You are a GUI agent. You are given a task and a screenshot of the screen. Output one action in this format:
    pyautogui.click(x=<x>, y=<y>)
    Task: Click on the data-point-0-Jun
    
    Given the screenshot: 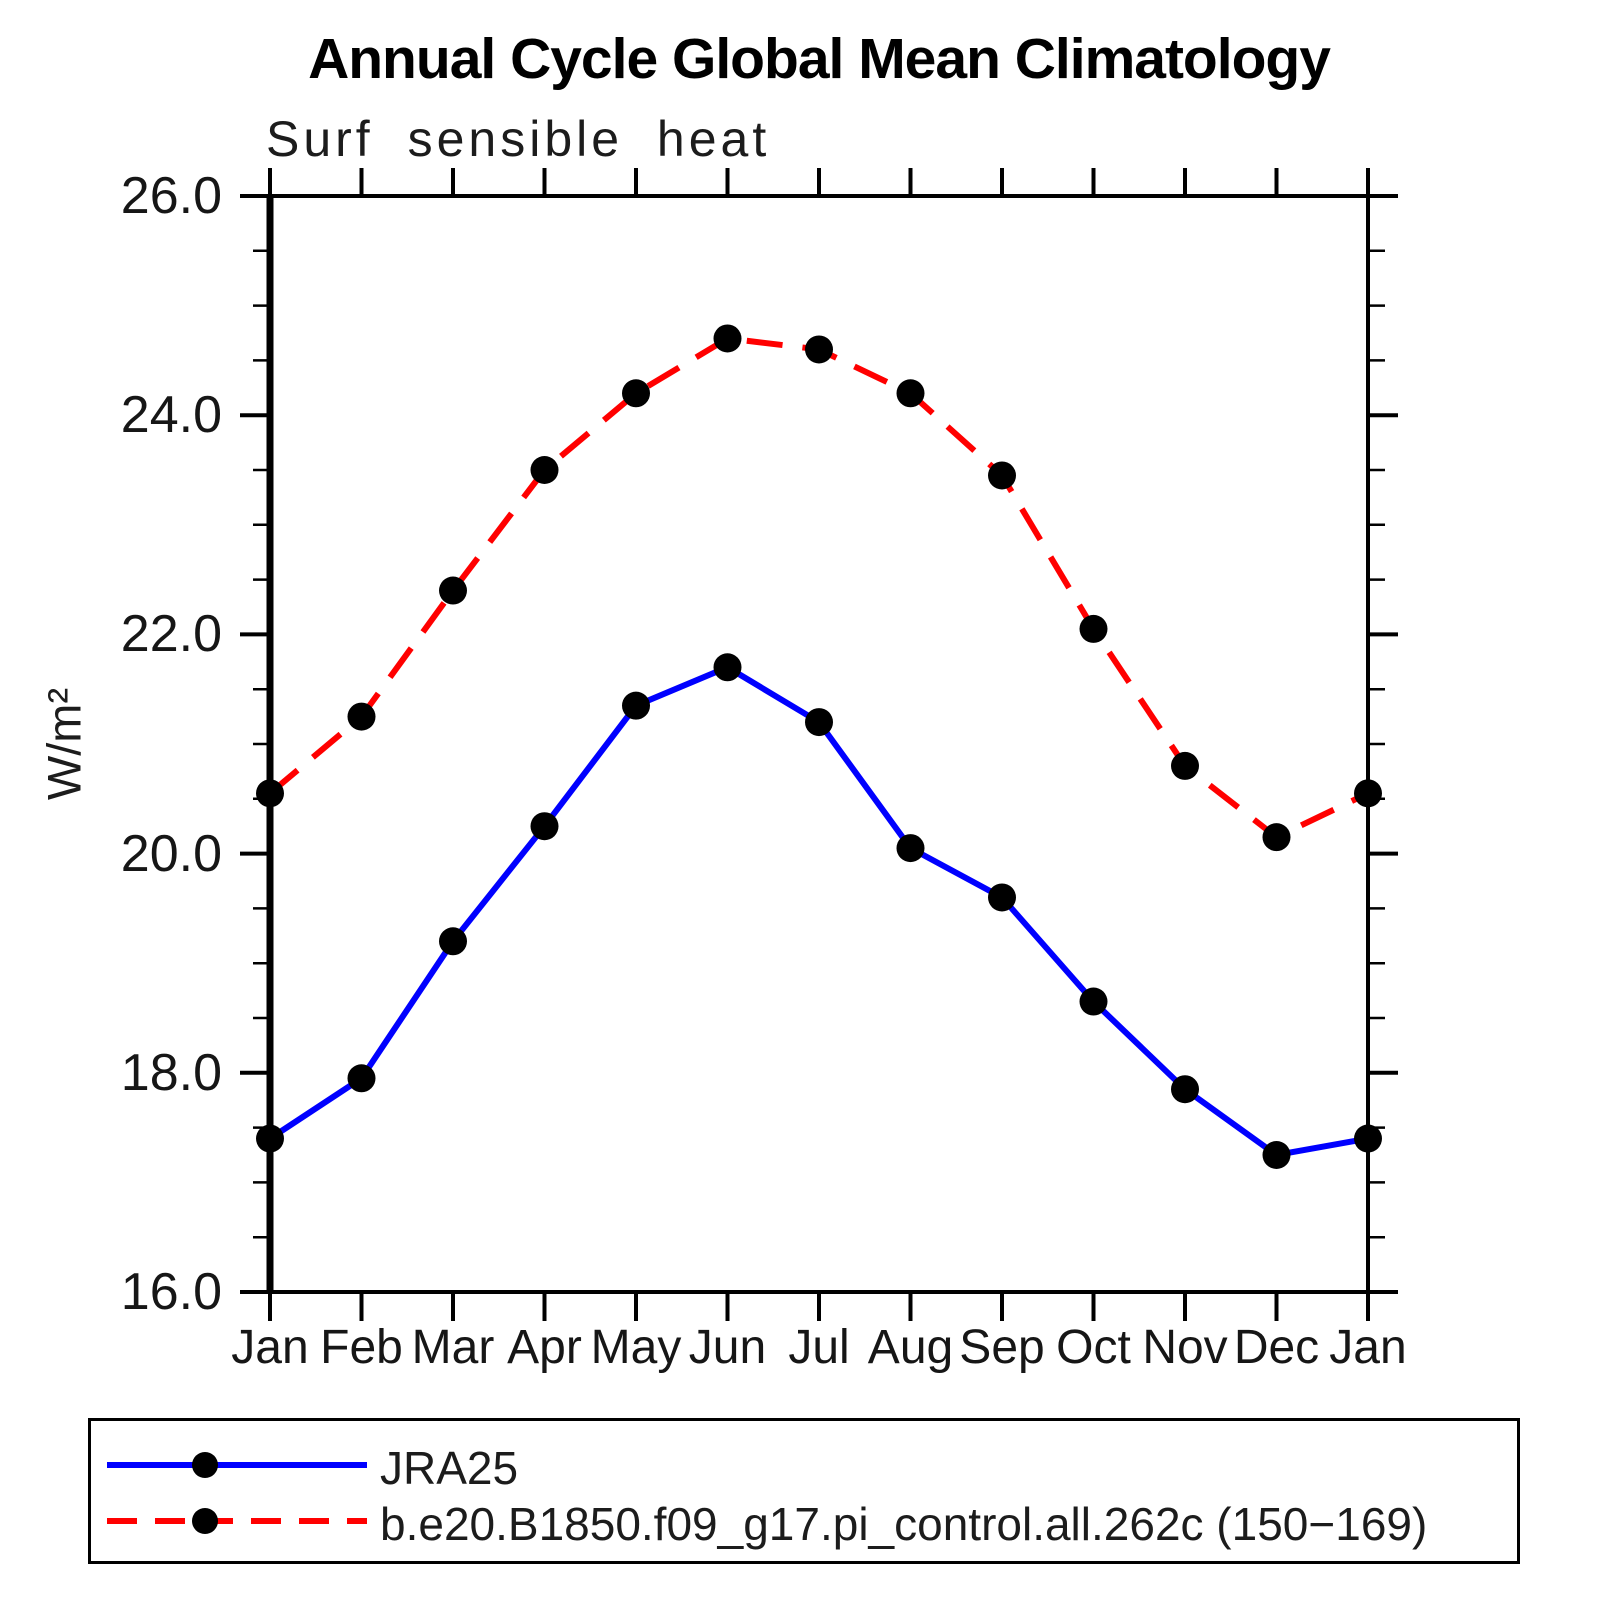 What is the action you would take?
    pyautogui.click(x=727, y=667)
    